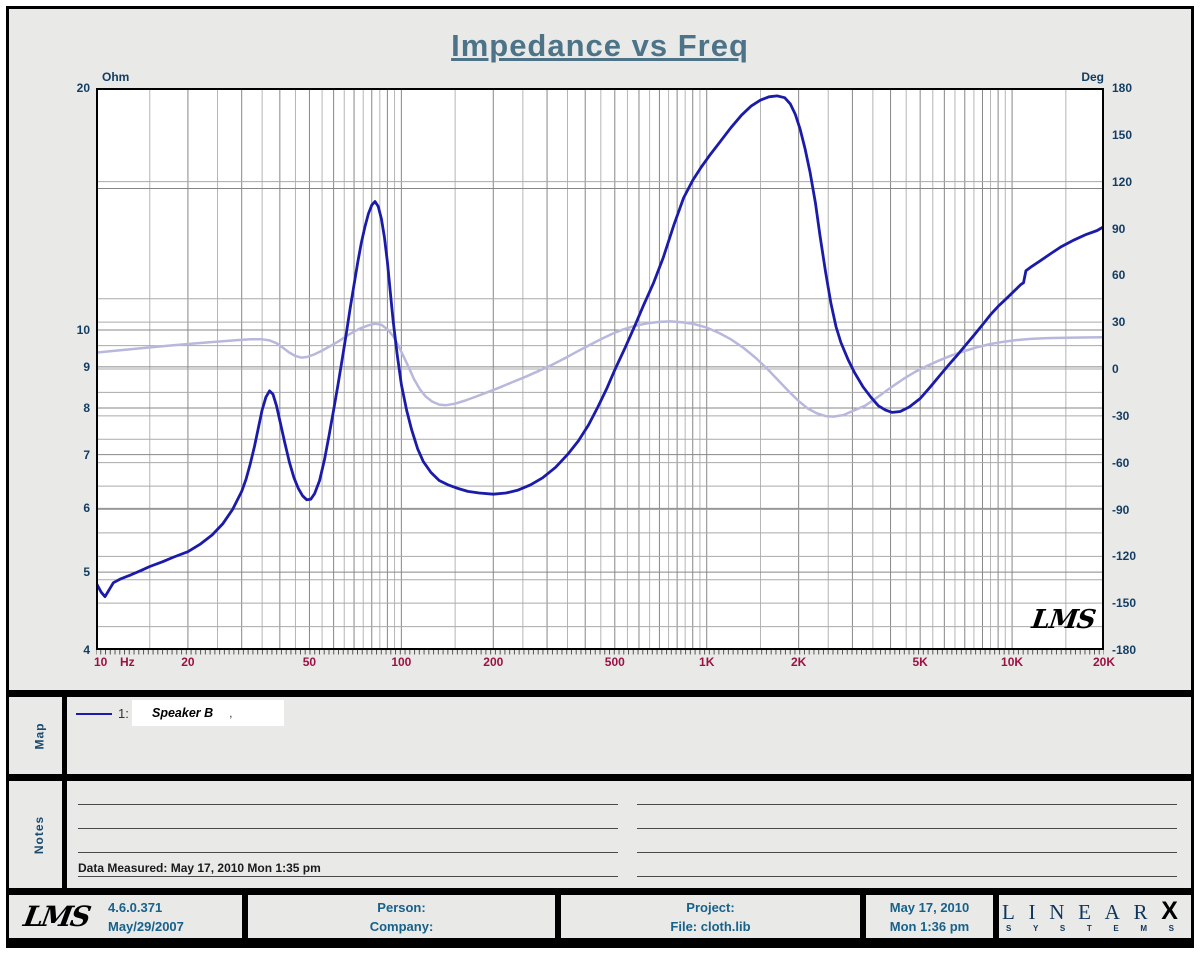 This screenshot has width=1200, height=960. I want to click on freq-tick-label: 200, so click(493, 662).